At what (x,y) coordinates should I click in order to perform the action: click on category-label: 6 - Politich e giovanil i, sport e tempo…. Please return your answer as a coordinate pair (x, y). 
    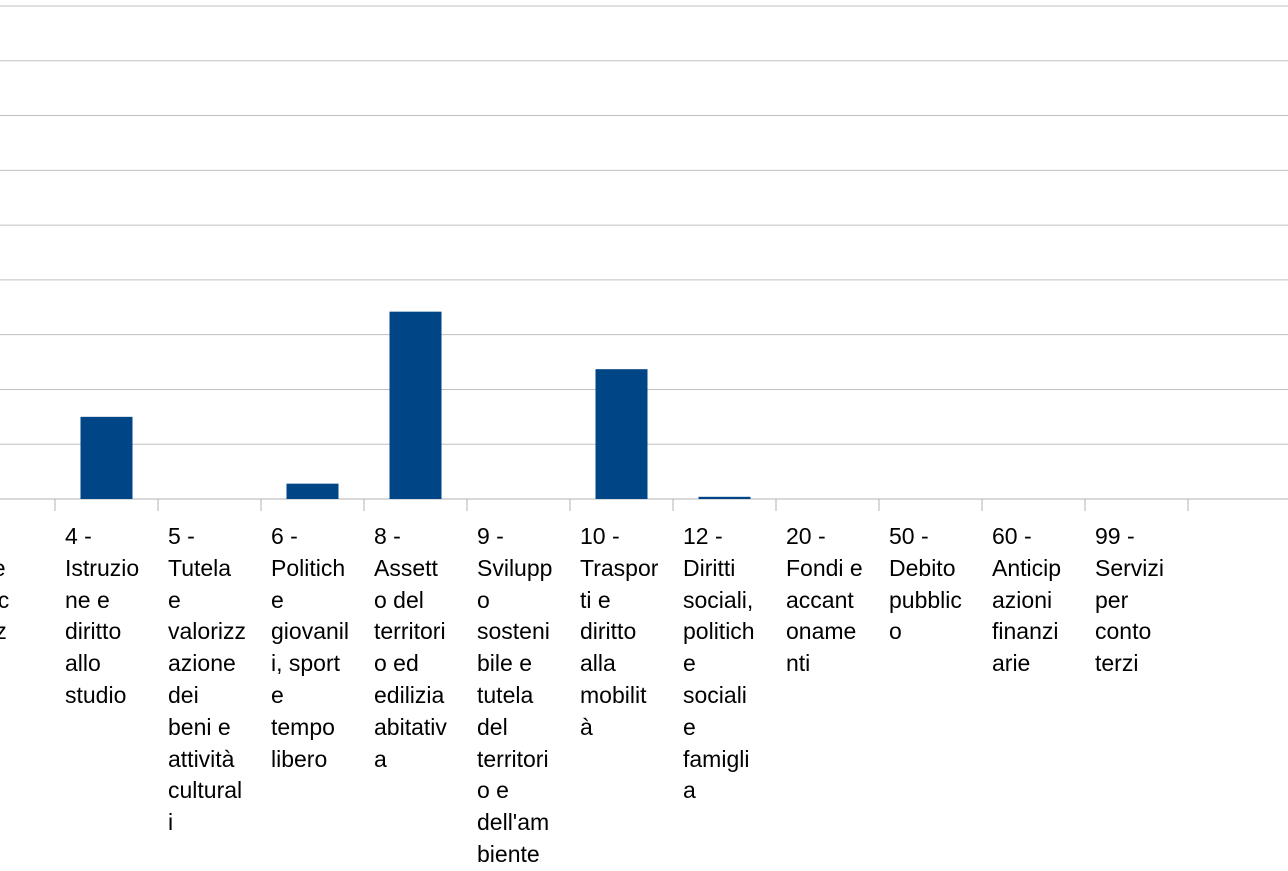
    Looking at the image, I should click on (310, 647).